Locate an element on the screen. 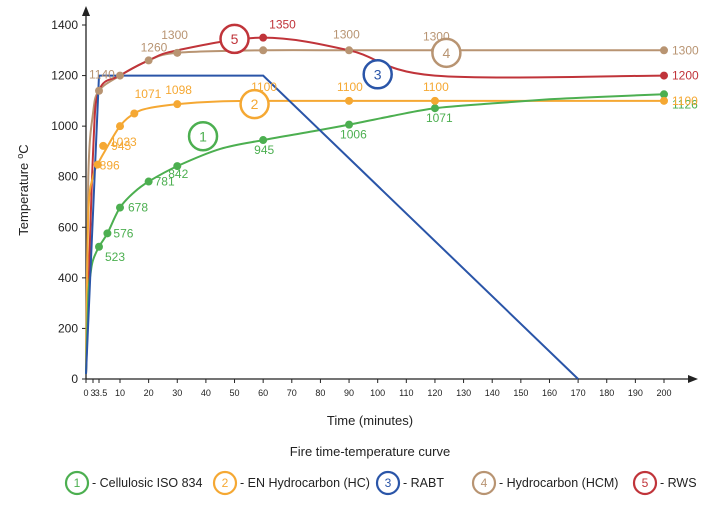 This screenshot has width=713, height=506. x-tick-label: 90 is located at coordinates (349, 393).